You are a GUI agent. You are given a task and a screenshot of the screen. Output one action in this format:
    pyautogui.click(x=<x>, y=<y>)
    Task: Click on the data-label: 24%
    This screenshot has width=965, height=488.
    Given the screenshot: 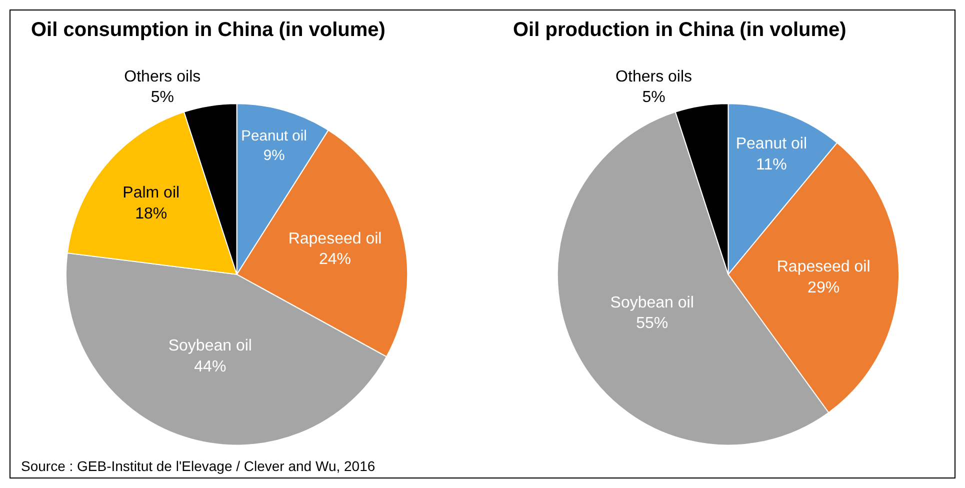 What is the action you would take?
    pyautogui.click(x=335, y=259)
    